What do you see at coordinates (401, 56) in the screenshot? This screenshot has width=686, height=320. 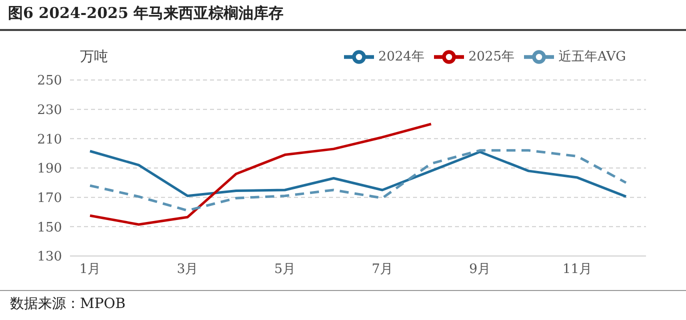 I see `legend-label: 2024年` at bounding box center [401, 56].